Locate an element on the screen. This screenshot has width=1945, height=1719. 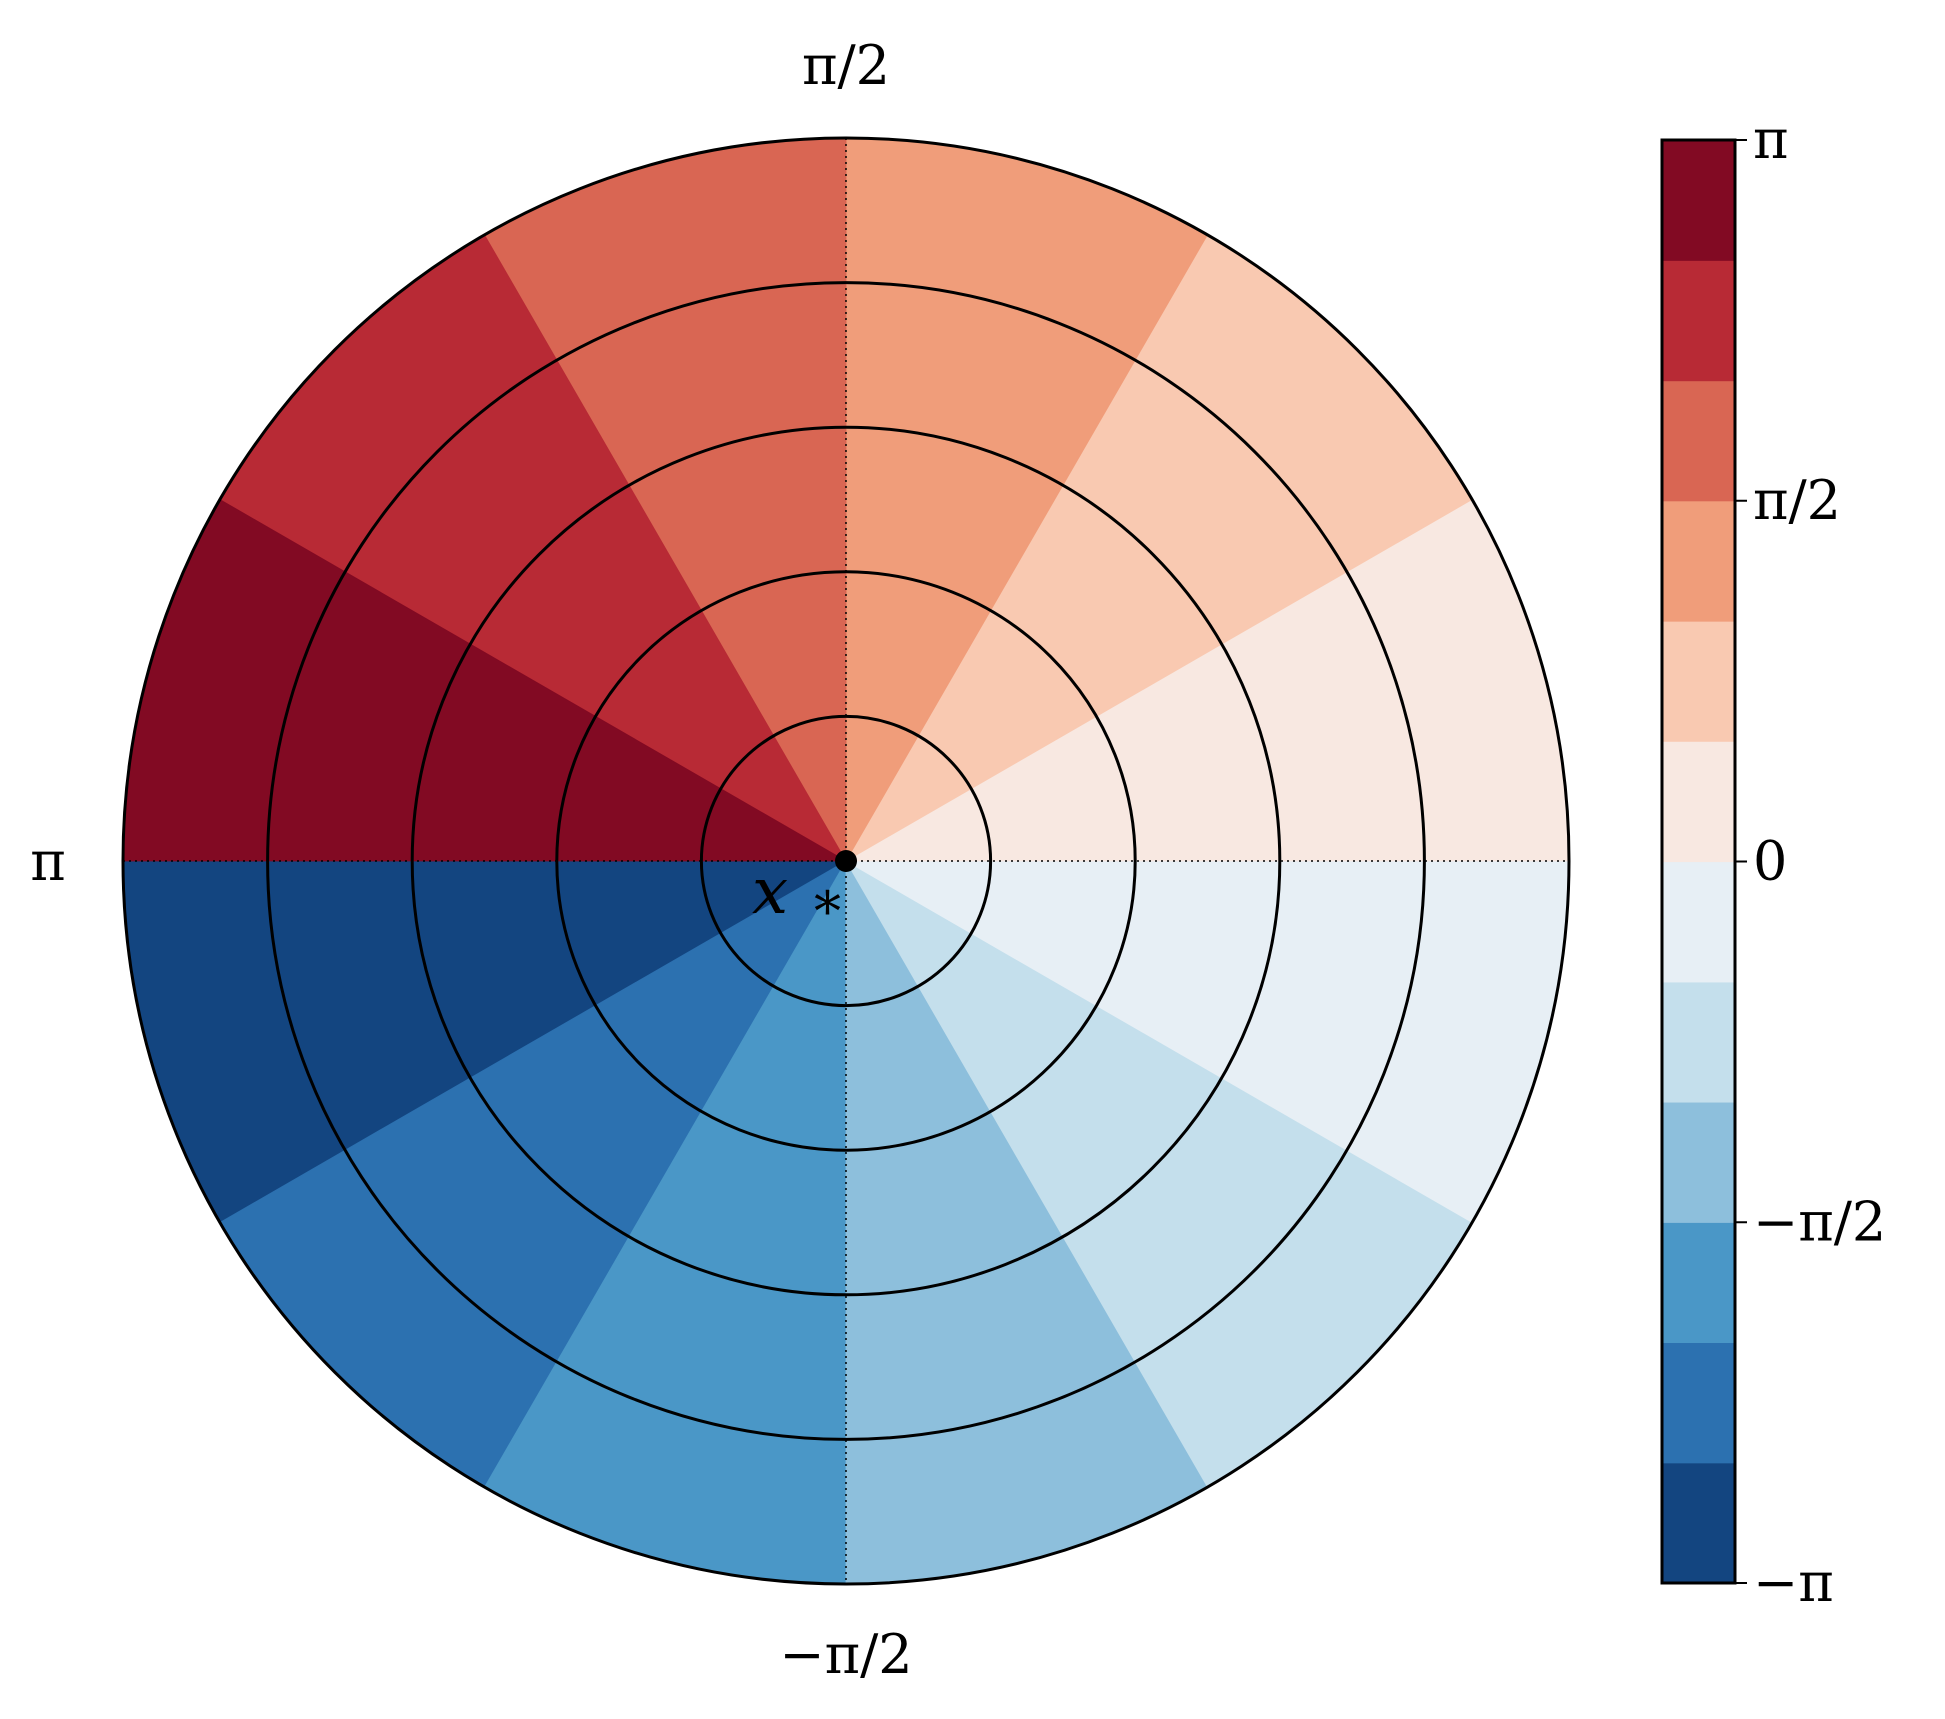
center-point is located at coordinates (846, 861).